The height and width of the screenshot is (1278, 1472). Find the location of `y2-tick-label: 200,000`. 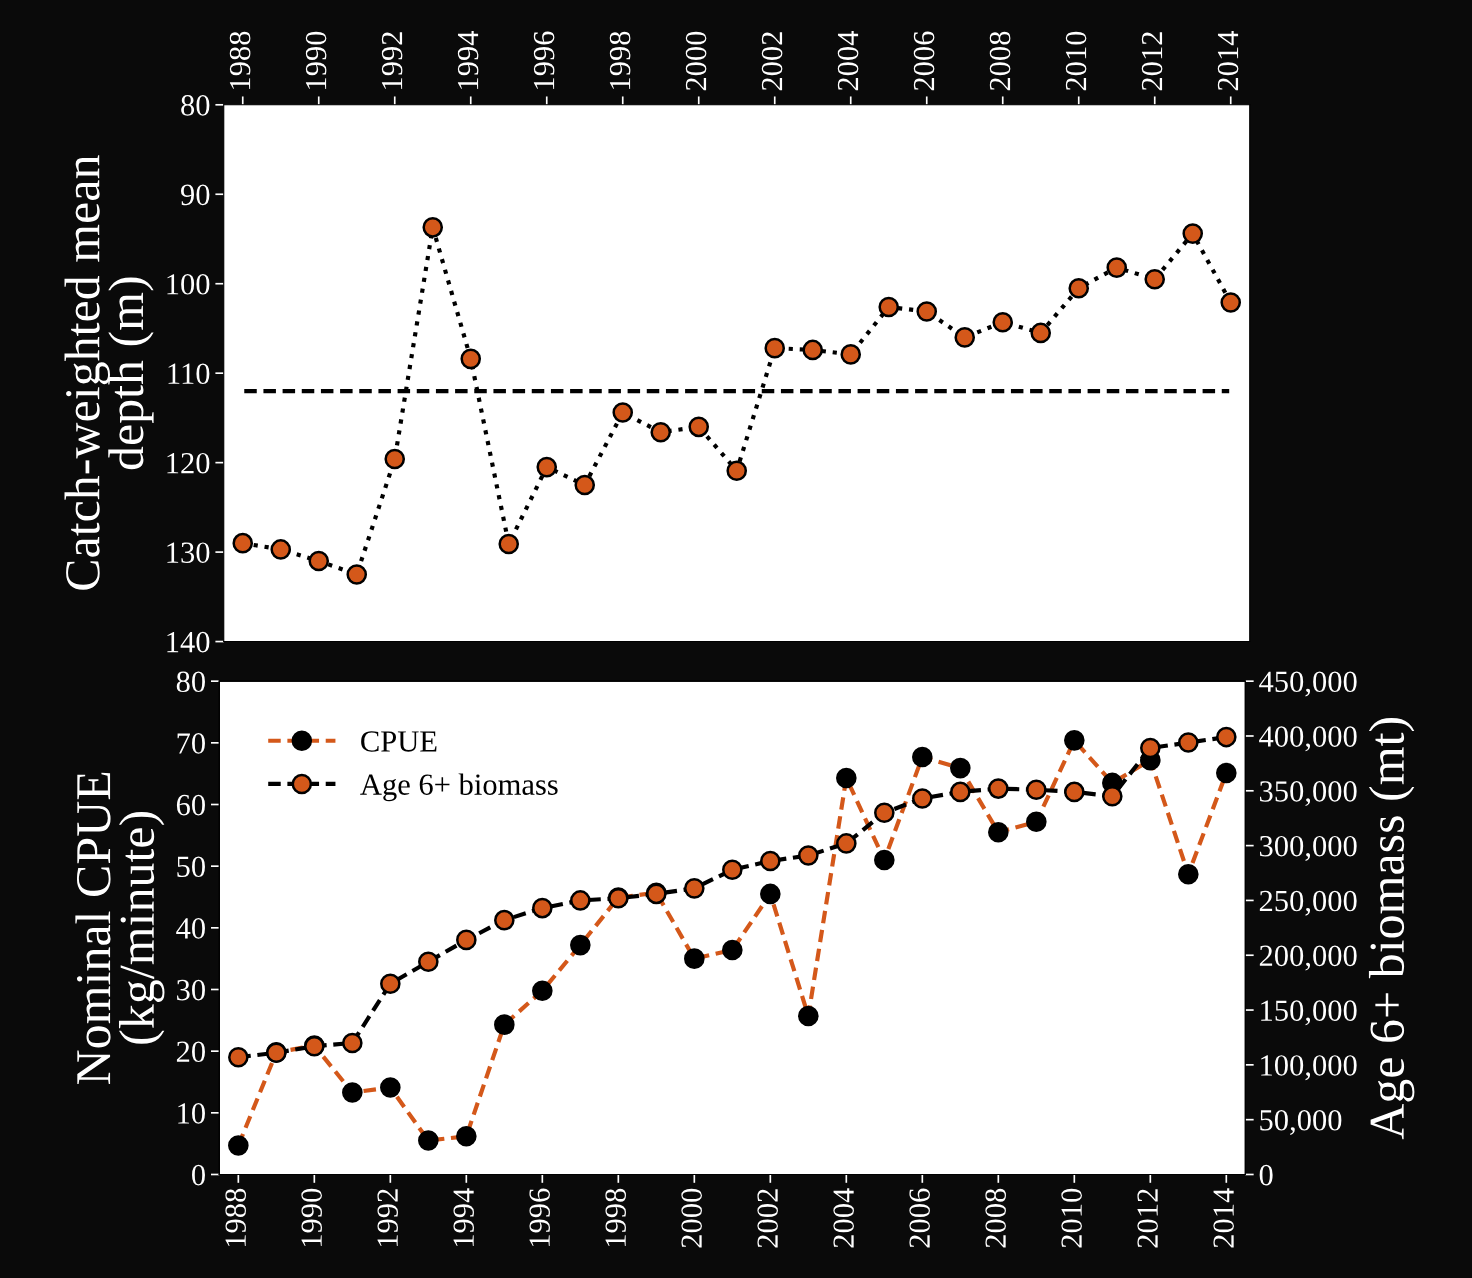

y2-tick-label: 200,000 is located at coordinates (1308, 958).